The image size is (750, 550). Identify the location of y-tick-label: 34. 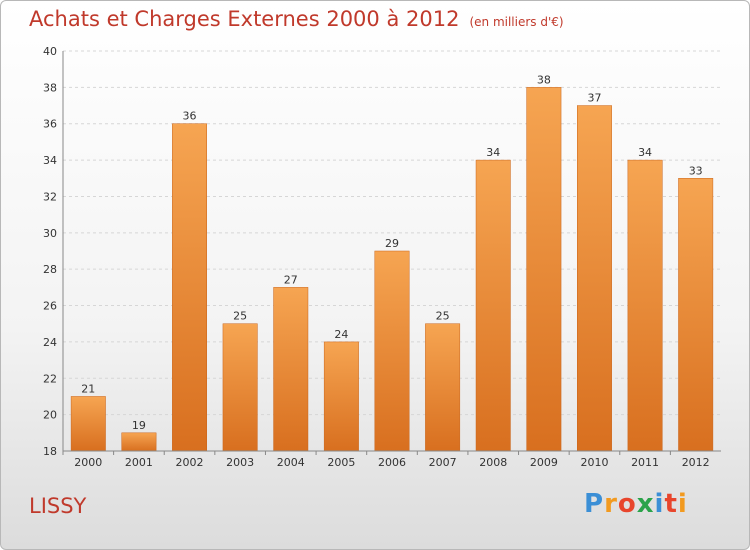
(50, 160).